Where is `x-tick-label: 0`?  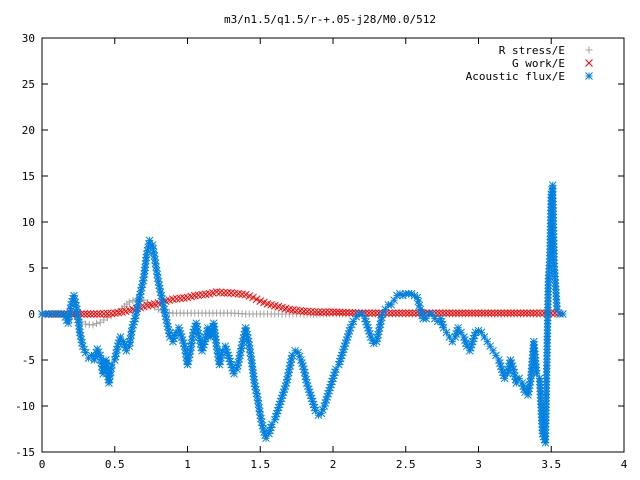 x-tick-label: 0 is located at coordinates (42, 464).